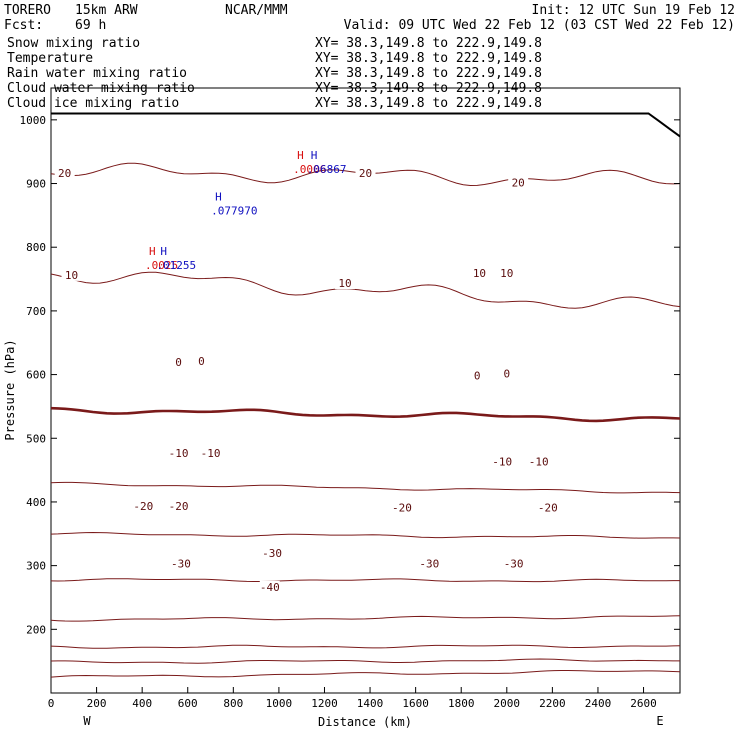 The height and width of the screenshot is (740, 740). I want to click on x-tick-label: 1000, so click(279, 703).